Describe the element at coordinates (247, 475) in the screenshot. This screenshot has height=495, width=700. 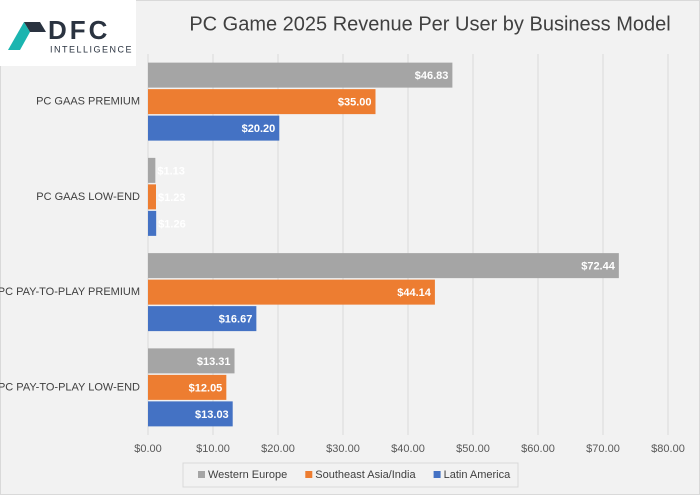
I see `legend-label: Western Europe` at that location.